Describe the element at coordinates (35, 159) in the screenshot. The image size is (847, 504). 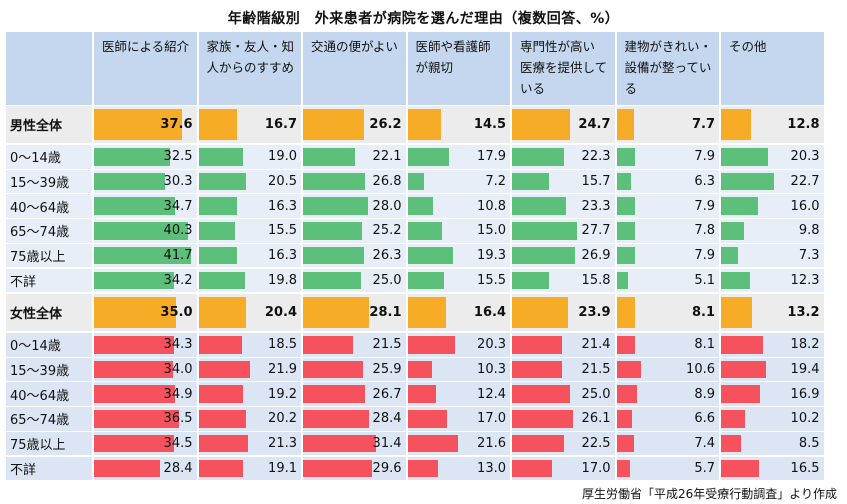
I see `row-label: 0～14歳` at that location.